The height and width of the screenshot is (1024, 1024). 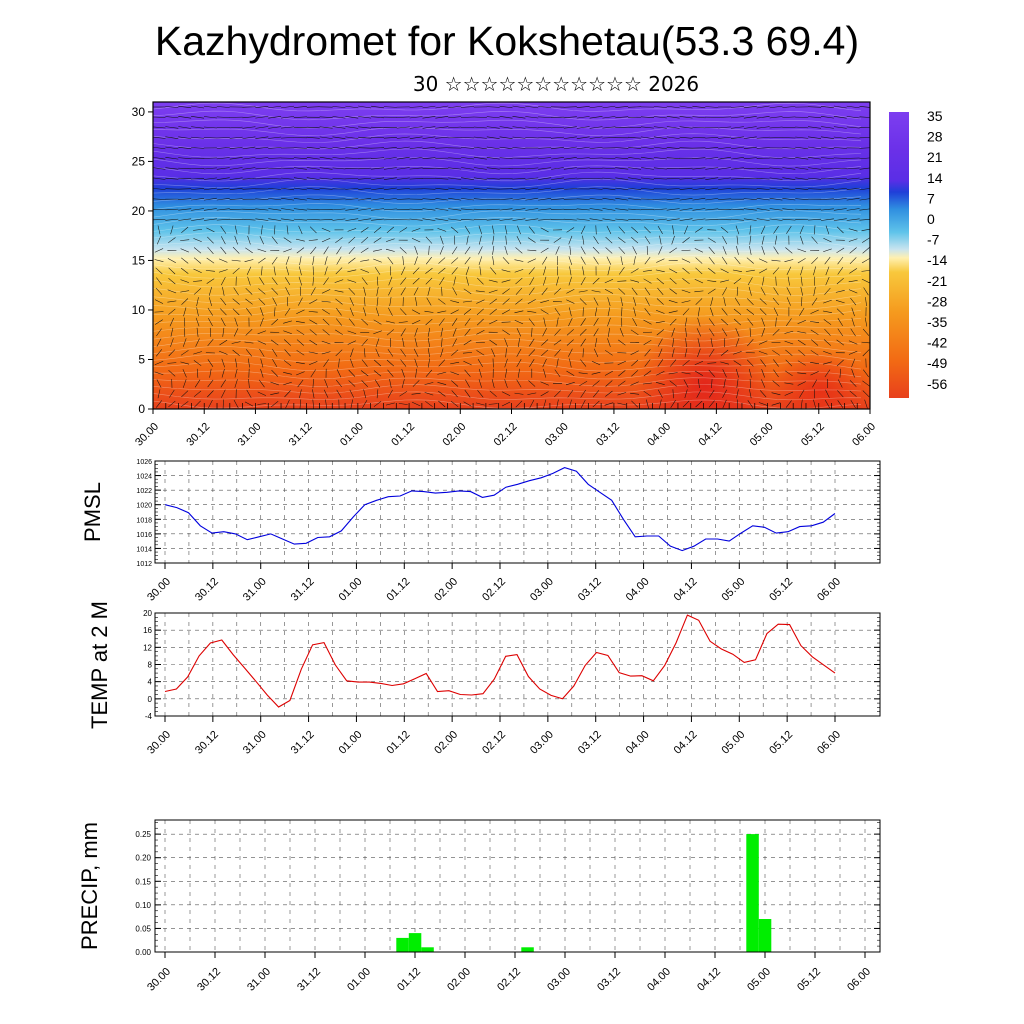 What do you see at coordinates (147, 613) in the screenshot?
I see `temp-ytick-label: 20` at bounding box center [147, 613].